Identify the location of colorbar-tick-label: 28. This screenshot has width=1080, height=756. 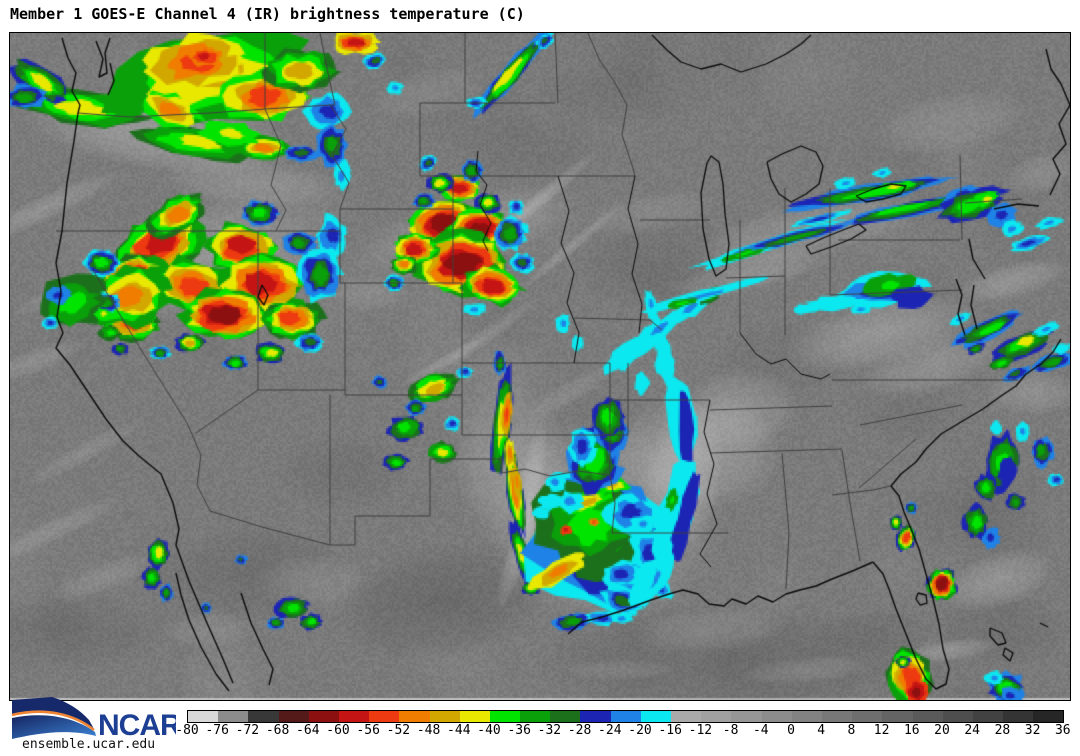
(1002, 730).